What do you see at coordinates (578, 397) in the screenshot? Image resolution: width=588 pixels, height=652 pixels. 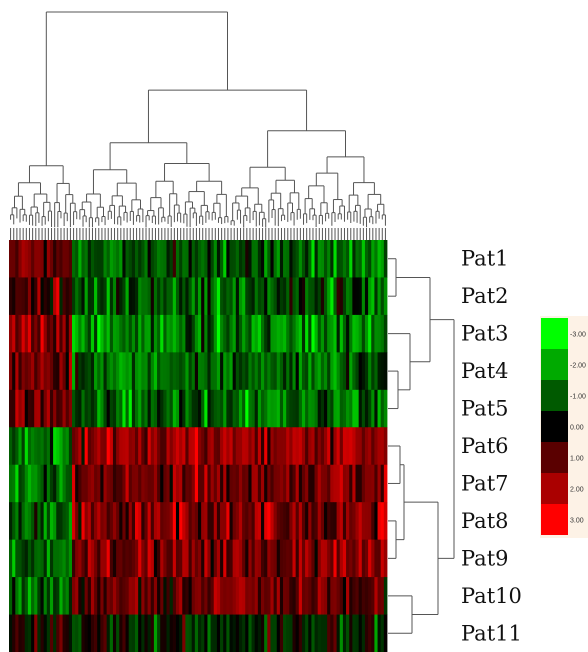 I see `legend-label: -1.00` at bounding box center [578, 397].